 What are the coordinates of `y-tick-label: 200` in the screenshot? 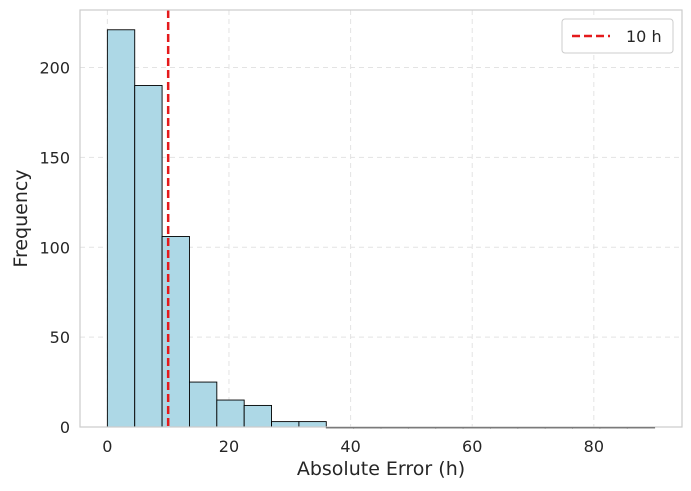 It's located at (54, 68).